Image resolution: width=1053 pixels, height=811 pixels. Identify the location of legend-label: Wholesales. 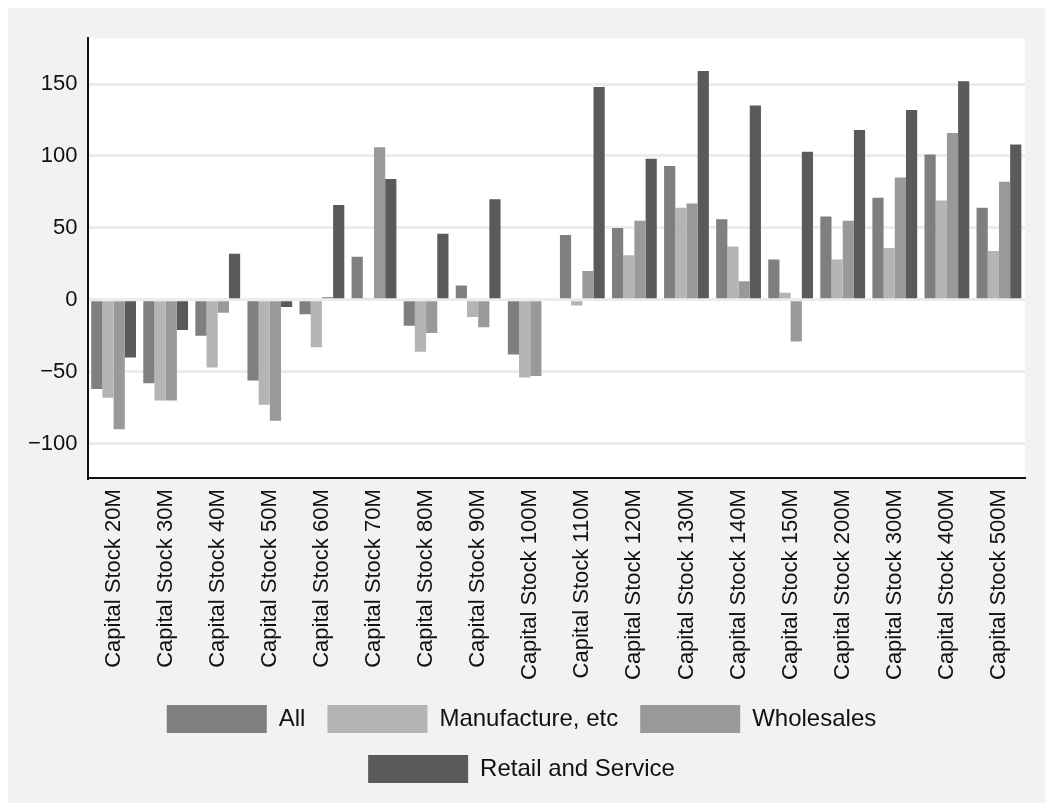
(814, 717).